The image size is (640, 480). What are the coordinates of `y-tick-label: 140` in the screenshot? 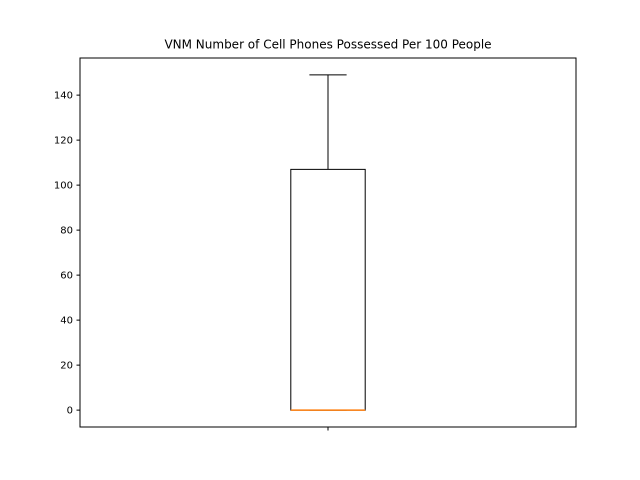 It's located at (63, 96).